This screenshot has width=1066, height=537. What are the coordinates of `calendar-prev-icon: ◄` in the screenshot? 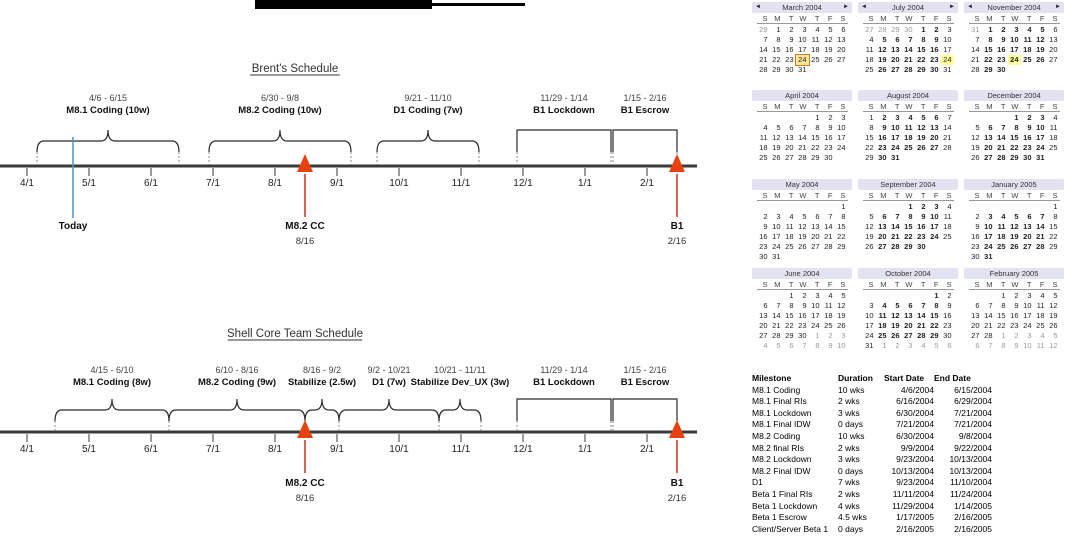 It's located at (758, 7).